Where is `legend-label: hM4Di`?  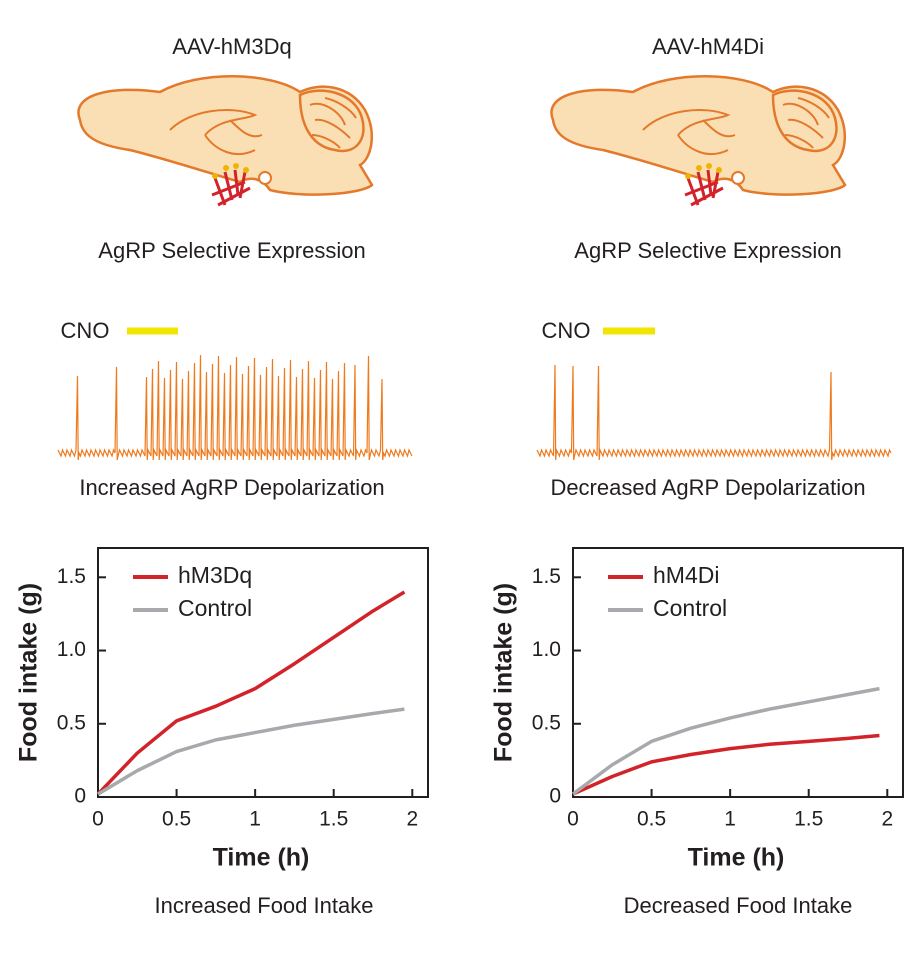 legend-label: hM4Di is located at coordinates (686, 575).